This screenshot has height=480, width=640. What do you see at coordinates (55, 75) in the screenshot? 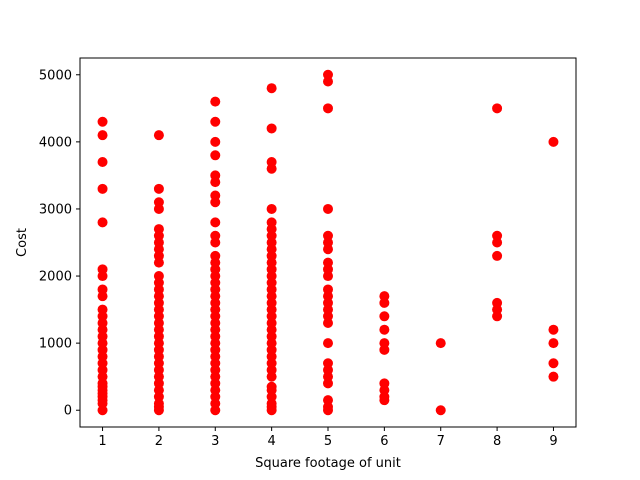
I see `y-tick-label: 5000` at bounding box center [55, 75].